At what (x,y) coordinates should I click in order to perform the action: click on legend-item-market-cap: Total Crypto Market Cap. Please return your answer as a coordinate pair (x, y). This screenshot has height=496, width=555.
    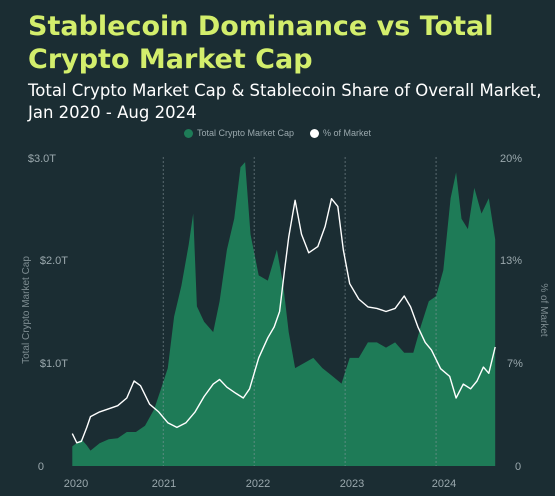
    Looking at the image, I should click on (239, 133).